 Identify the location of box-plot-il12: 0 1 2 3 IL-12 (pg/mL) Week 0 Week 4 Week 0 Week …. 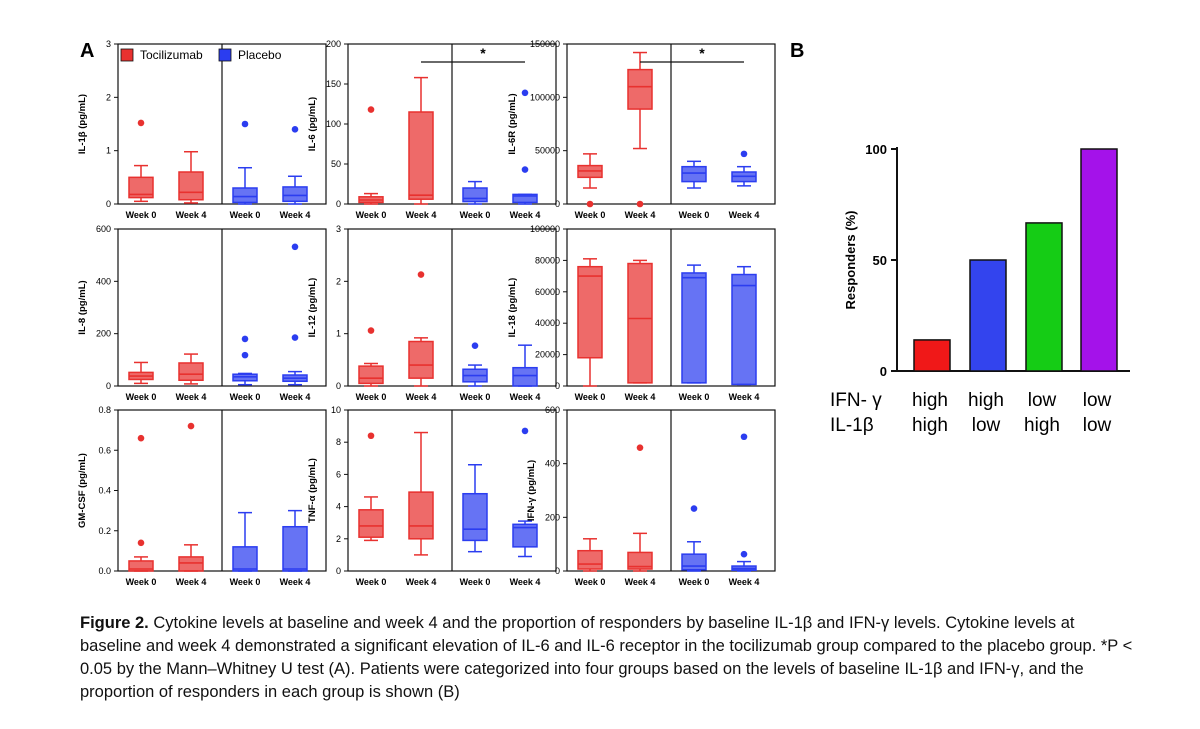
(432, 313).